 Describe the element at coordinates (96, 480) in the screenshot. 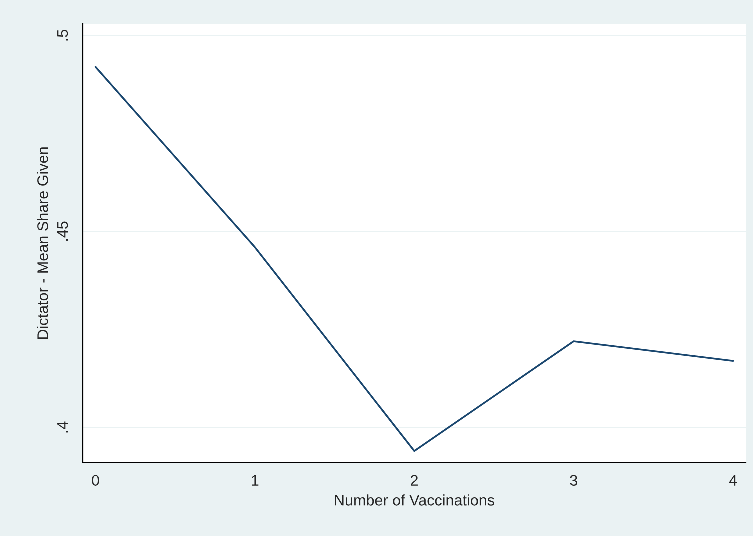

I see `x-tick-label: 0` at that location.